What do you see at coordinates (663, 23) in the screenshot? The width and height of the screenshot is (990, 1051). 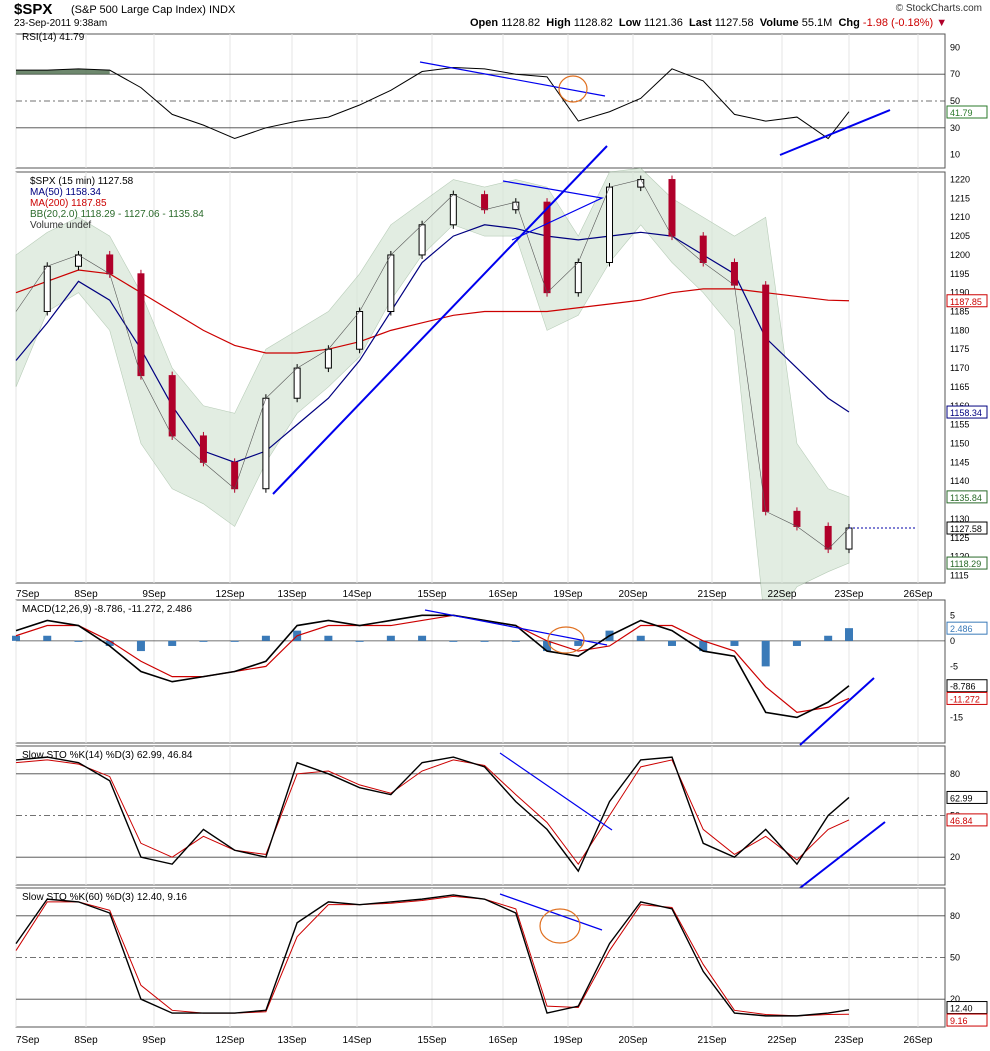 I see `low-value: 1121.36` at bounding box center [663, 23].